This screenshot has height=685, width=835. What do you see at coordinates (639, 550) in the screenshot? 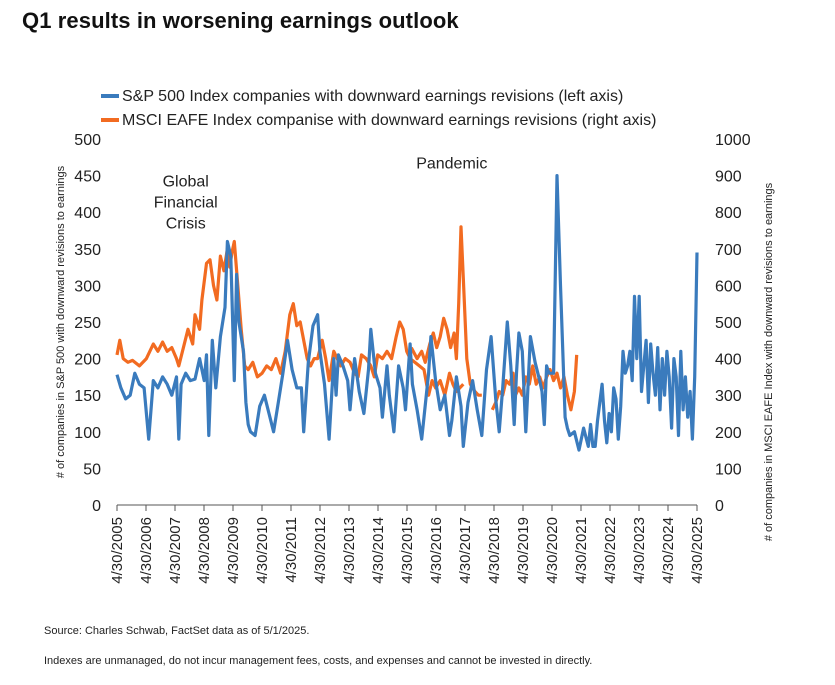
I see `x-tick-label: 4/30/2023` at bounding box center [639, 550].